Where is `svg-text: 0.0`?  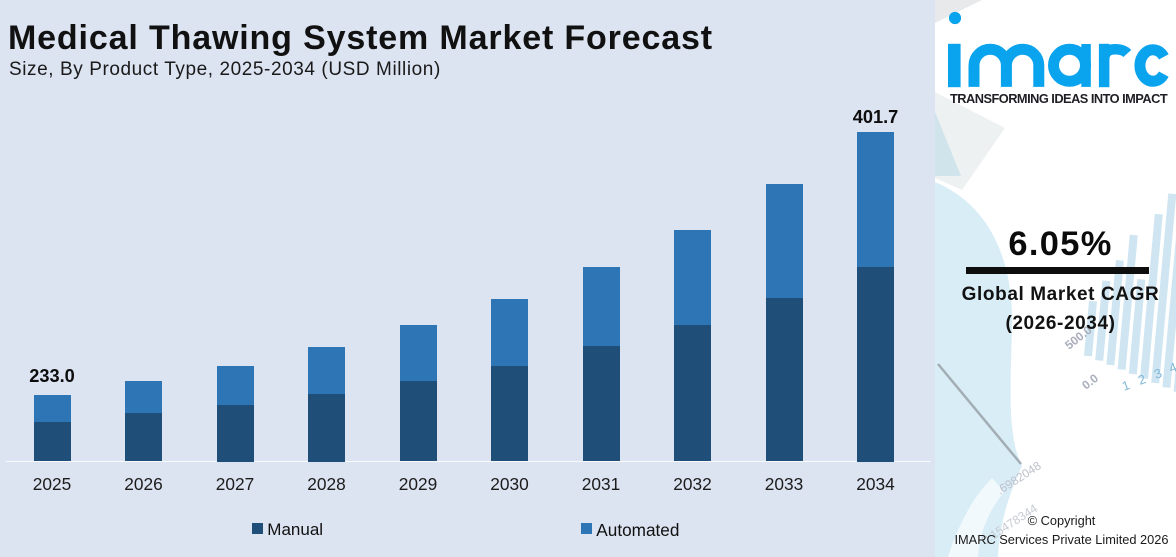 svg-text: 0.0 is located at coordinates (1090, 382).